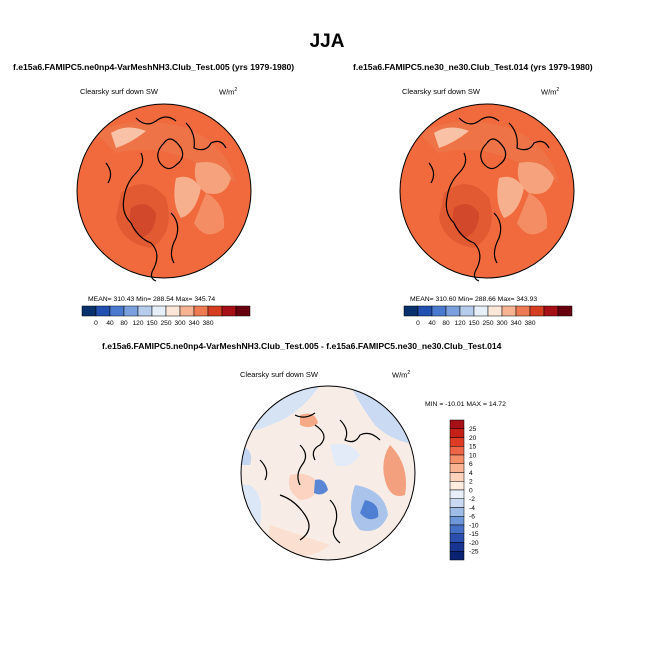 The width and height of the screenshot is (654, 654). What do you see at coordinates (432, 323) in the screenshot?
I see `panel-2-colorbar-tick-label: 40` at bounding box center [432, 323].